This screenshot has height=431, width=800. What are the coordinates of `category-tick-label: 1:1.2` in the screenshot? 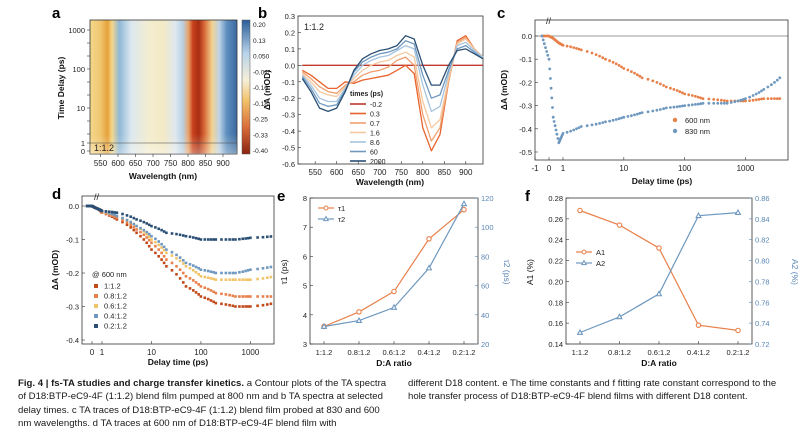 It's located at (324, 352).